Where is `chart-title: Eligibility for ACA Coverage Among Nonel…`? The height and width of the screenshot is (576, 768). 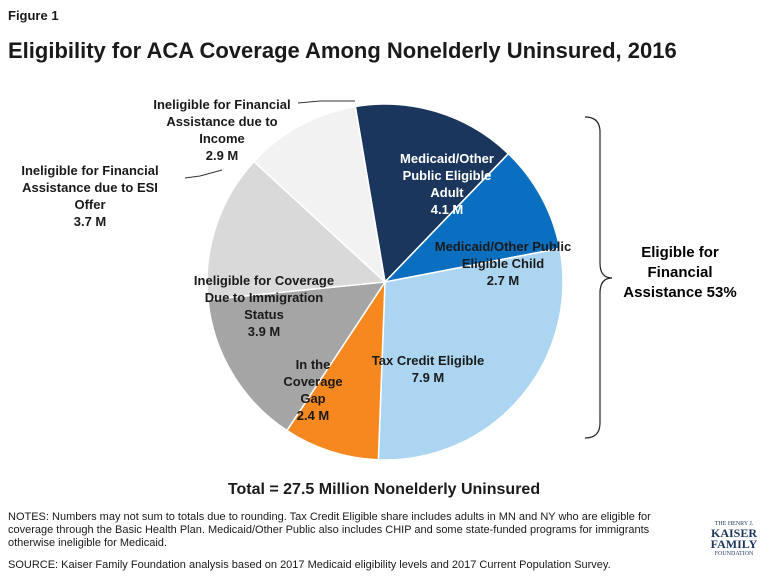
chart-title: Eligibility for ACA Coverage Among Nonel… is located at coordinates (342, 50).